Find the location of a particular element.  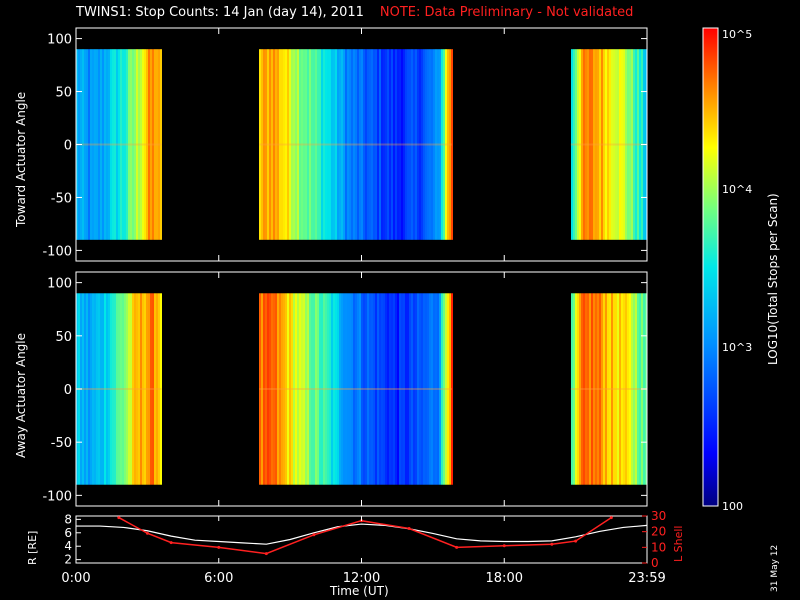

time-xlabel: Time (UT) is located at coordinates (359, 591).